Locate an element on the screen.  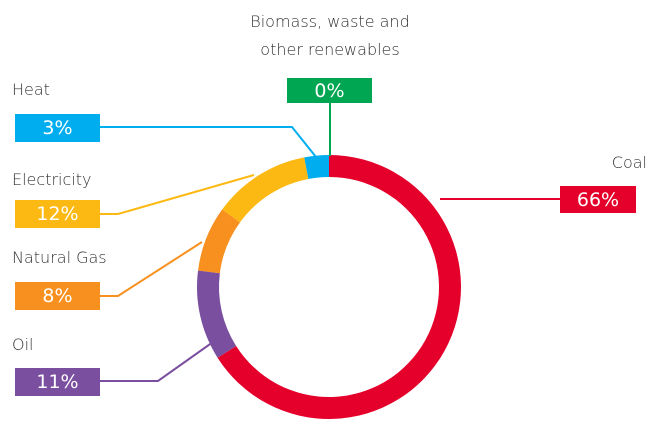
category-label: Natural Gas is located at coordinates (59, 257).